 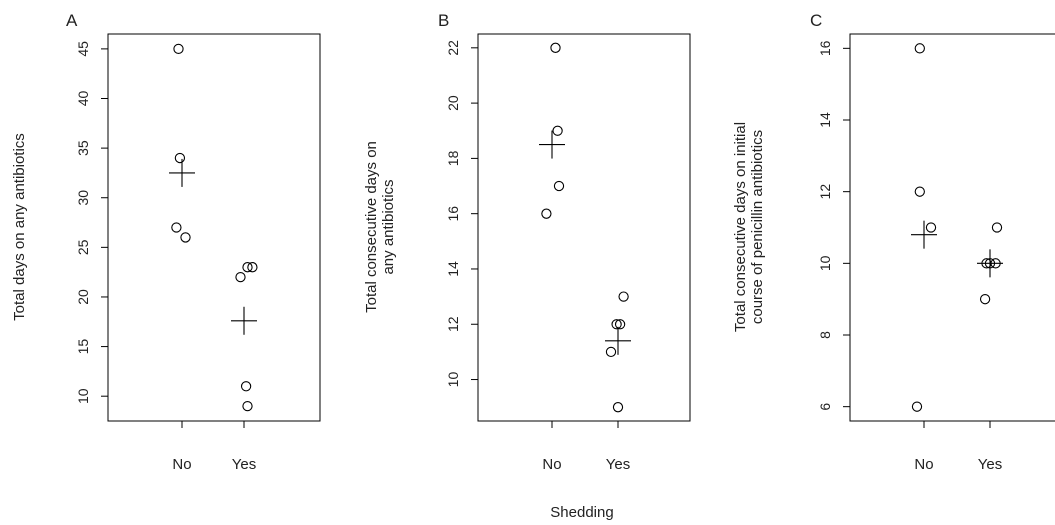 I want to click on y-tick-label: 22, so click(x=453, y=48).